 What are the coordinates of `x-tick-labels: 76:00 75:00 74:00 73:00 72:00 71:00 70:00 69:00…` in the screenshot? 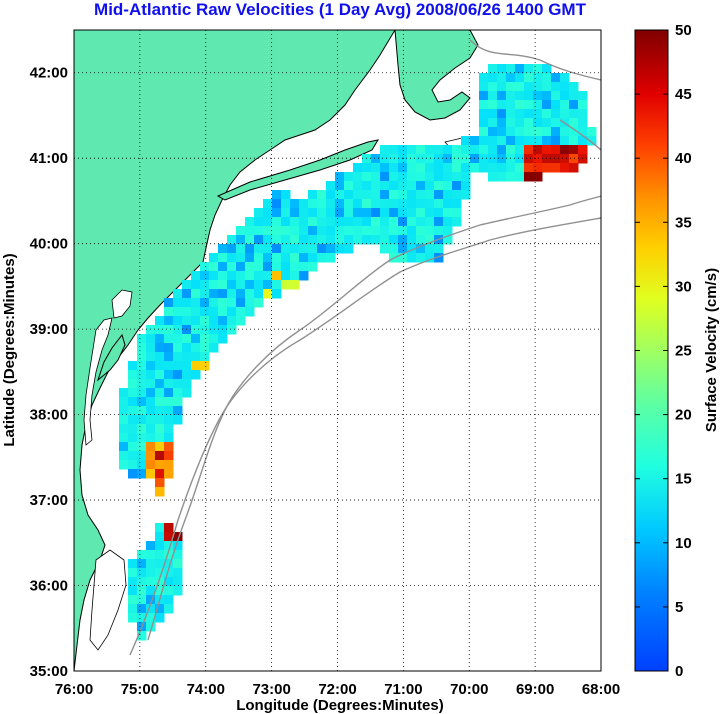 It's located at (337, 689).